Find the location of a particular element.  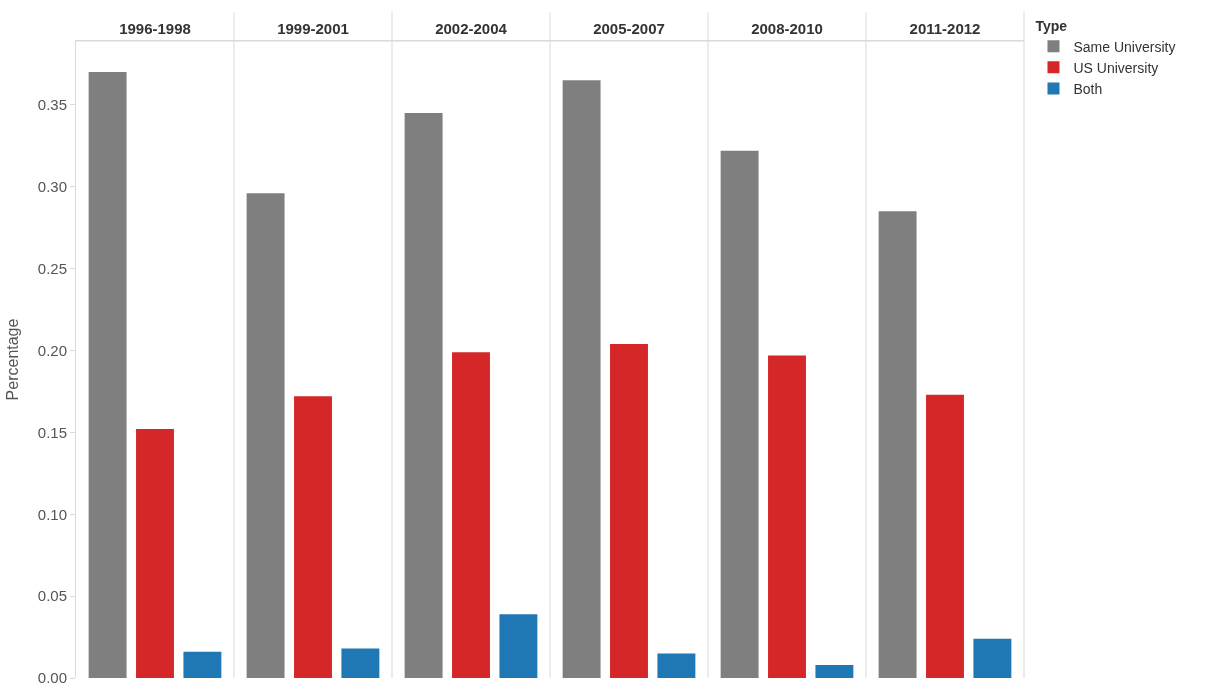

y-tick-label: 0.25 is located at coordinates (52, 268).